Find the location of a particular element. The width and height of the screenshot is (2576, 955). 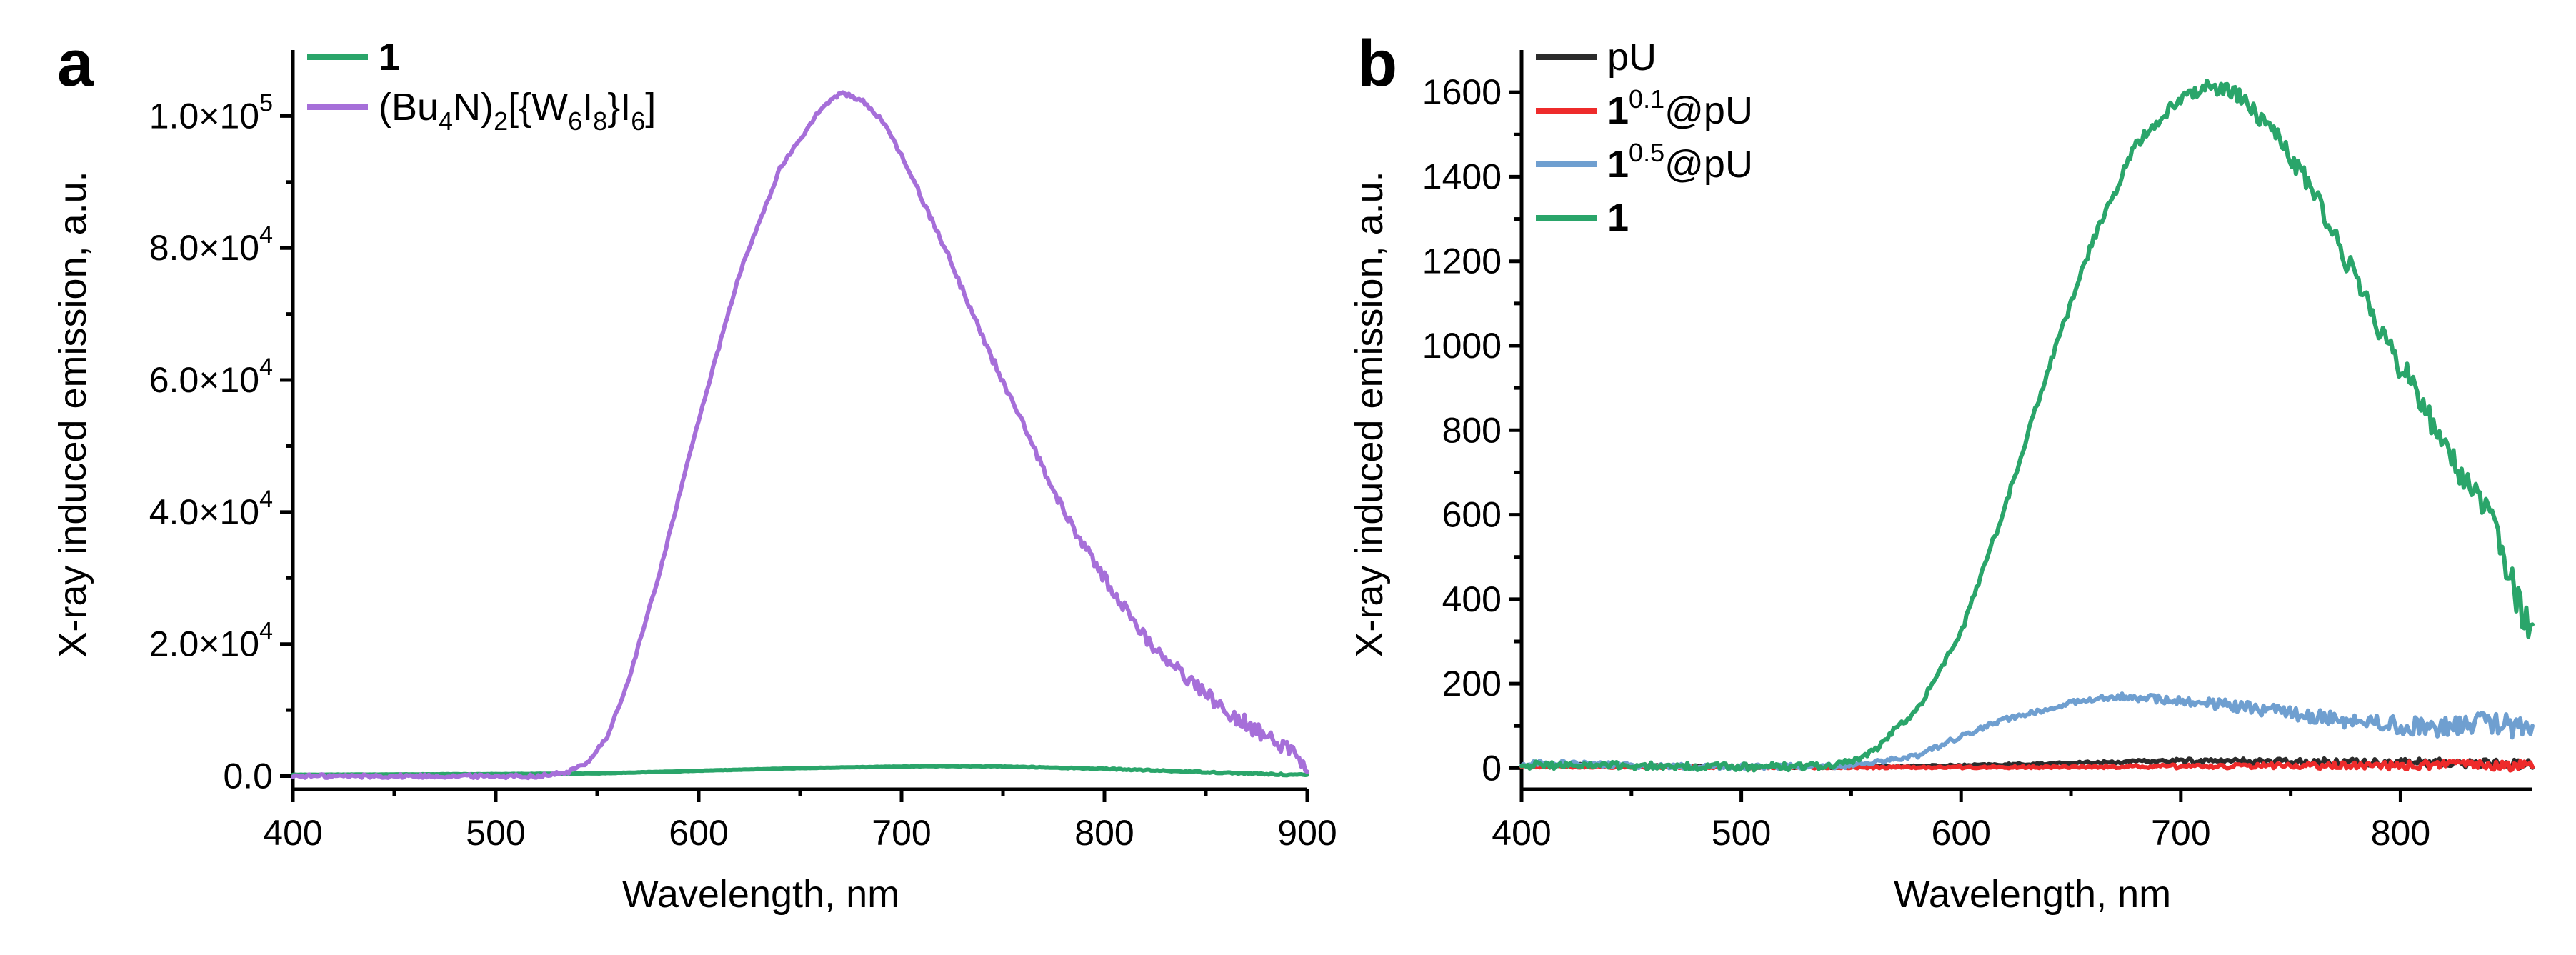

y-tick-label: 1.0×10⁵ is located at coordinates (211, 112).